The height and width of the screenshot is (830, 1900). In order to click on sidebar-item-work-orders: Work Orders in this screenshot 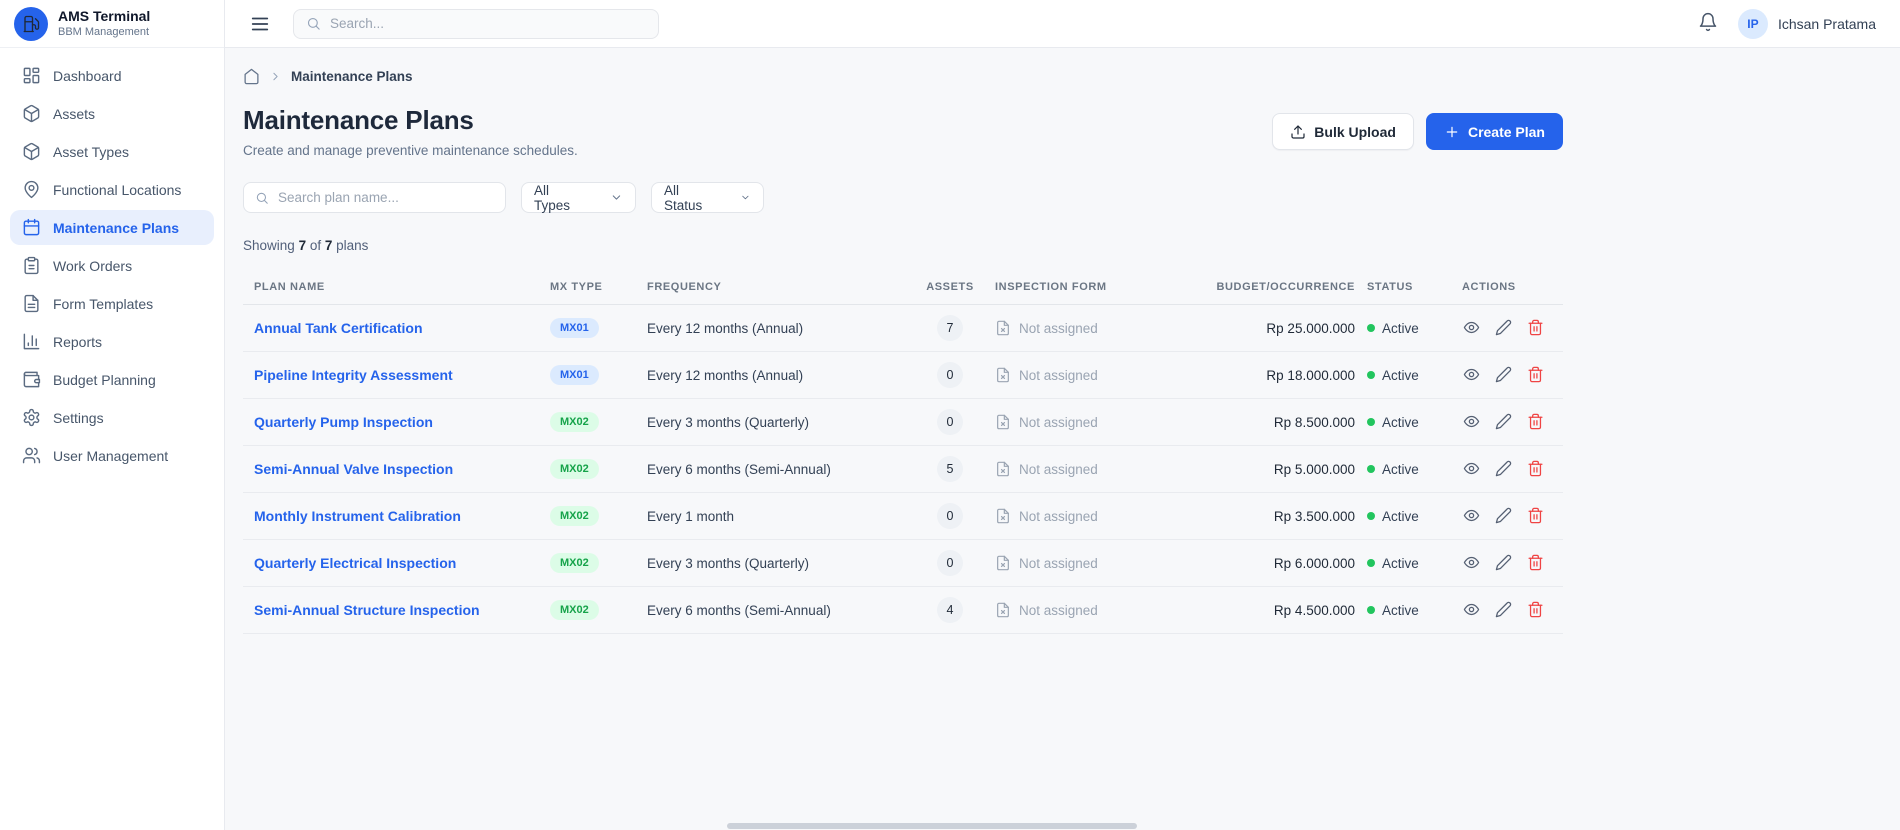, I will do `click(112, 265)`.